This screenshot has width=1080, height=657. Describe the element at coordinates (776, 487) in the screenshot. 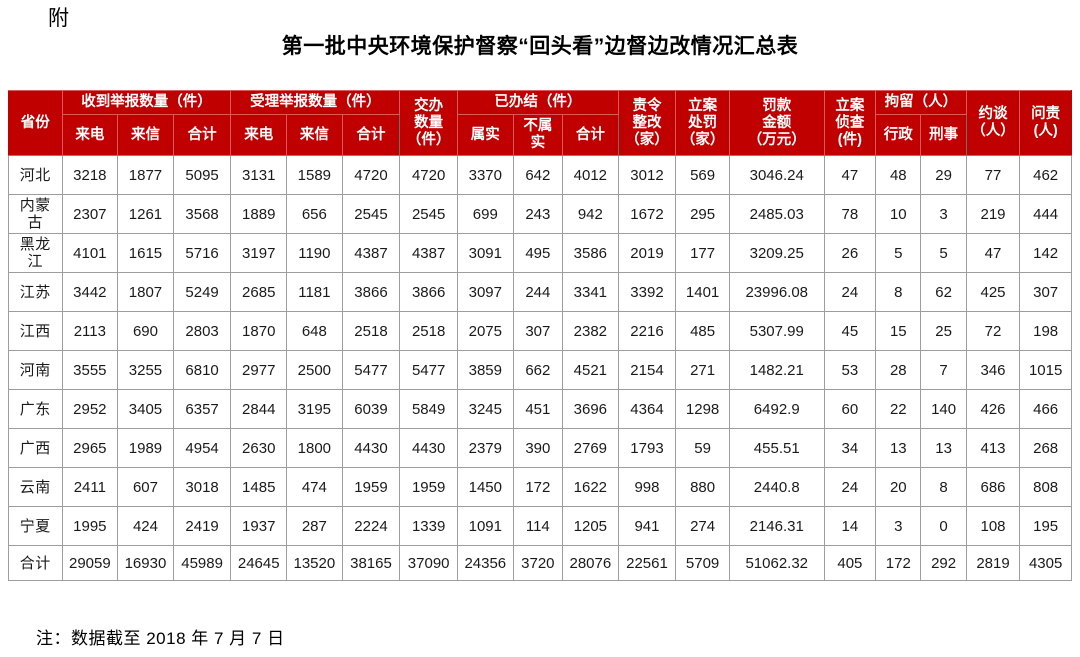

I see `cell-fine-amount: 2440.8` at that location.